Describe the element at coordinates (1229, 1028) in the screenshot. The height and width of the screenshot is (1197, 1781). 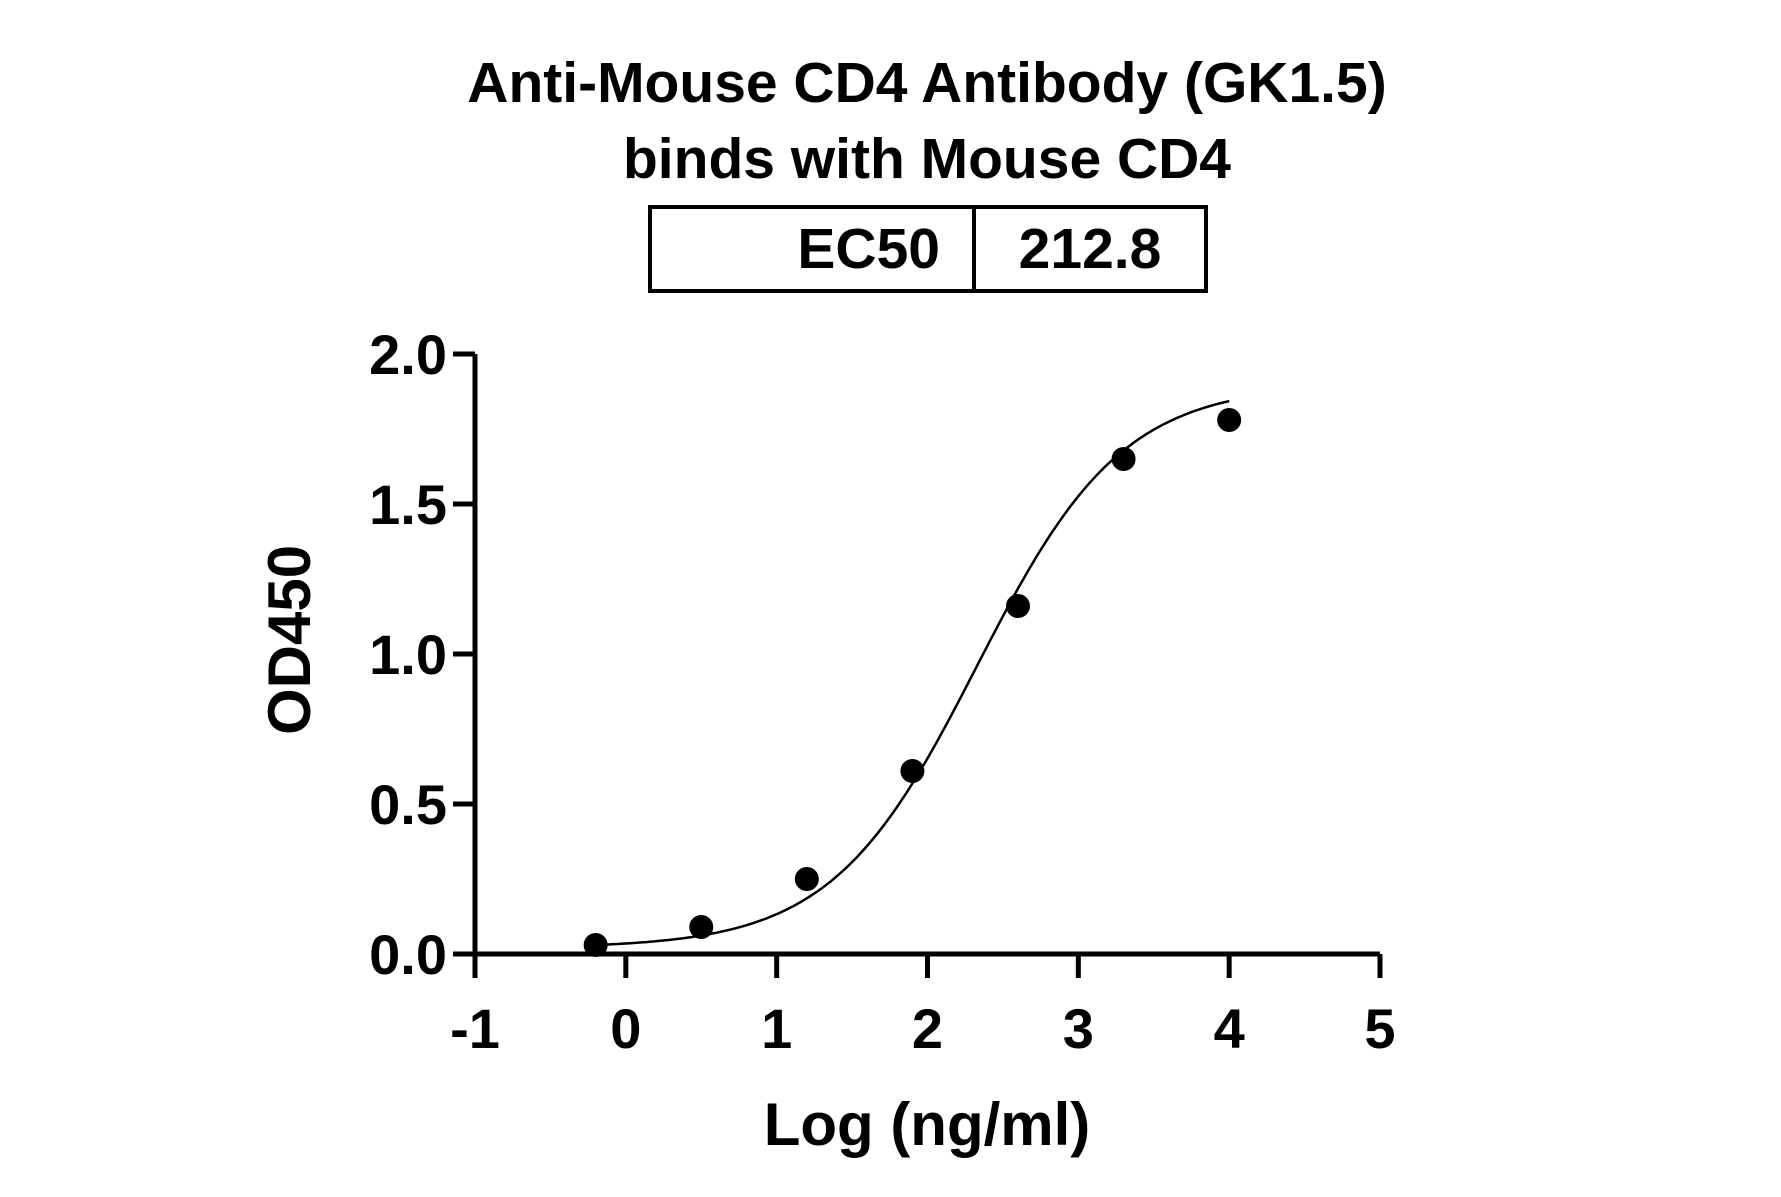
I see `x-tick-label: 4` at that location.